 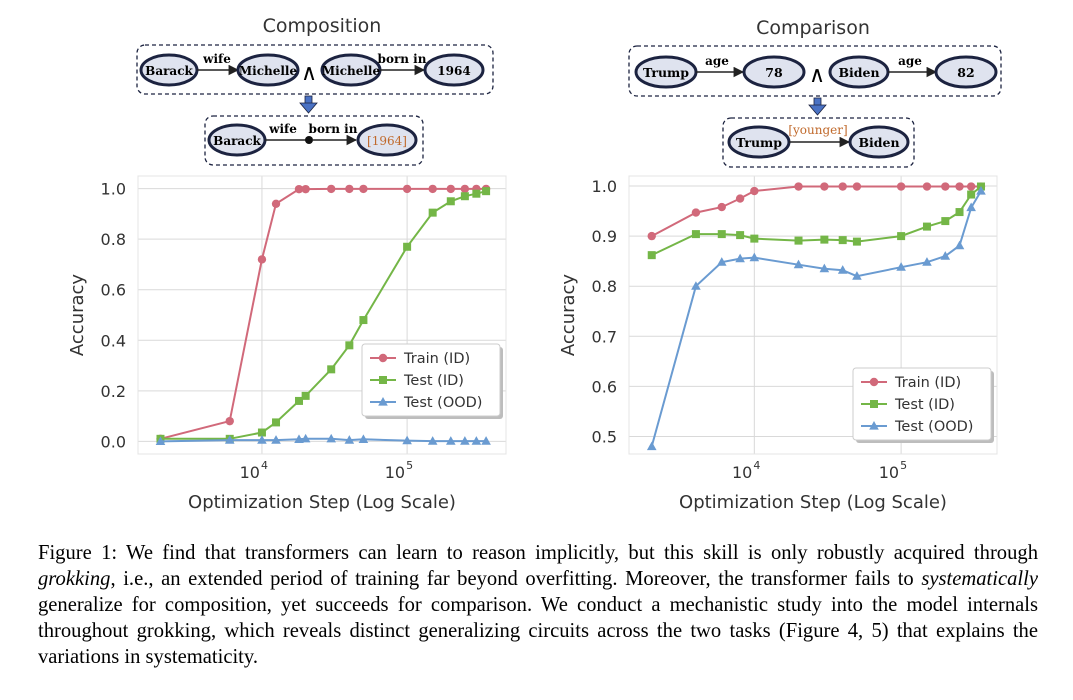 What do you see at coordinates (756, 465) in the screenshot?
I see `x-tick-label-exponent: 4` at bounding box center [756, 465].